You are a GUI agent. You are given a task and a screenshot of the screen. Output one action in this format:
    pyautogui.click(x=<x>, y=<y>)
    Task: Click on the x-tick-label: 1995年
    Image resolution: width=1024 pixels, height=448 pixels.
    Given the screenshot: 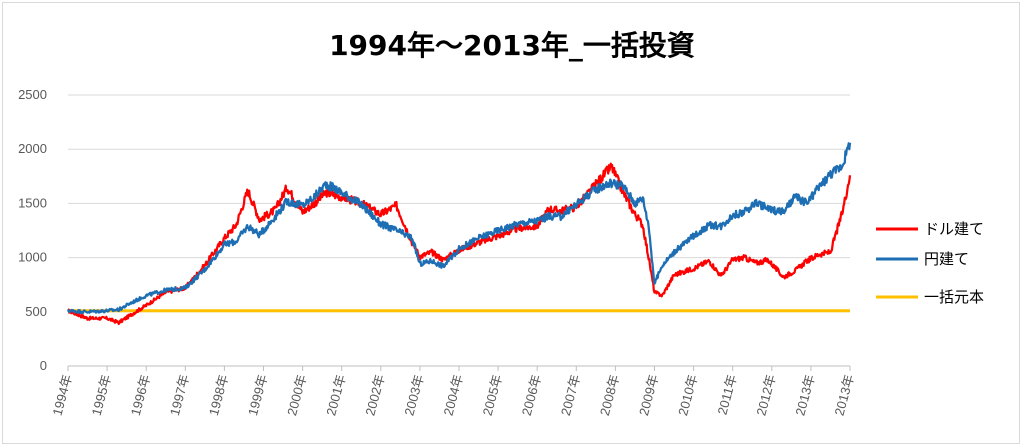 What is the action you would take?
    pyautogui.click(x=101, y=395)
    